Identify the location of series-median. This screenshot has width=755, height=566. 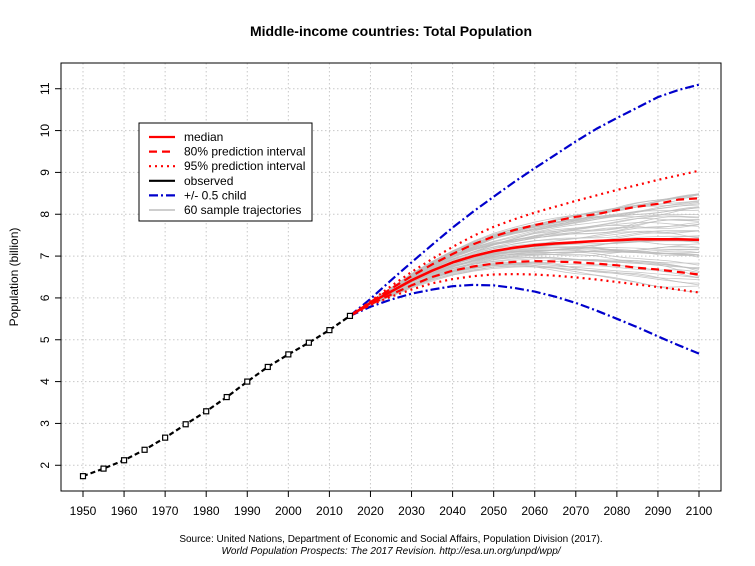
(524, 277).